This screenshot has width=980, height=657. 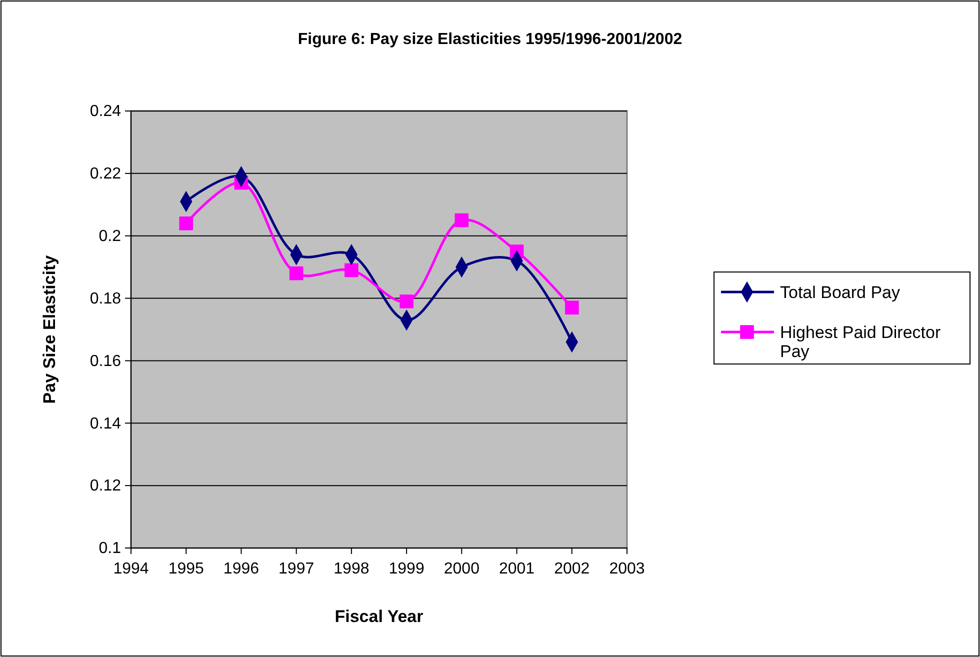 I want to click on y-tick-label: 0.16, so click(x=106, y=361).